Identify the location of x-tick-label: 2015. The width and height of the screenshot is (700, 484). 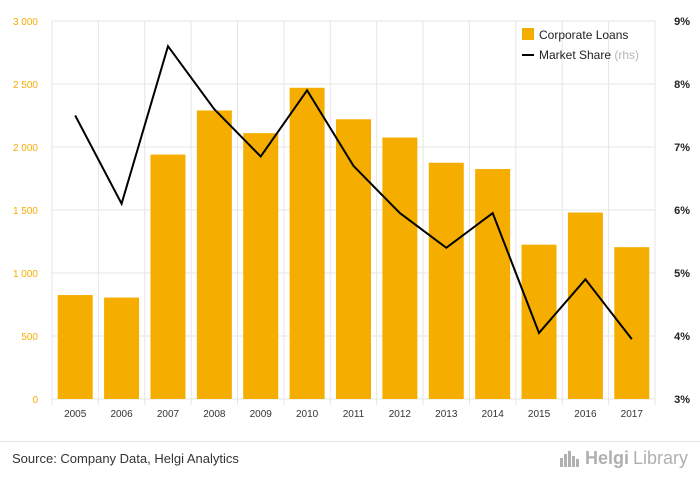
(539, 414).